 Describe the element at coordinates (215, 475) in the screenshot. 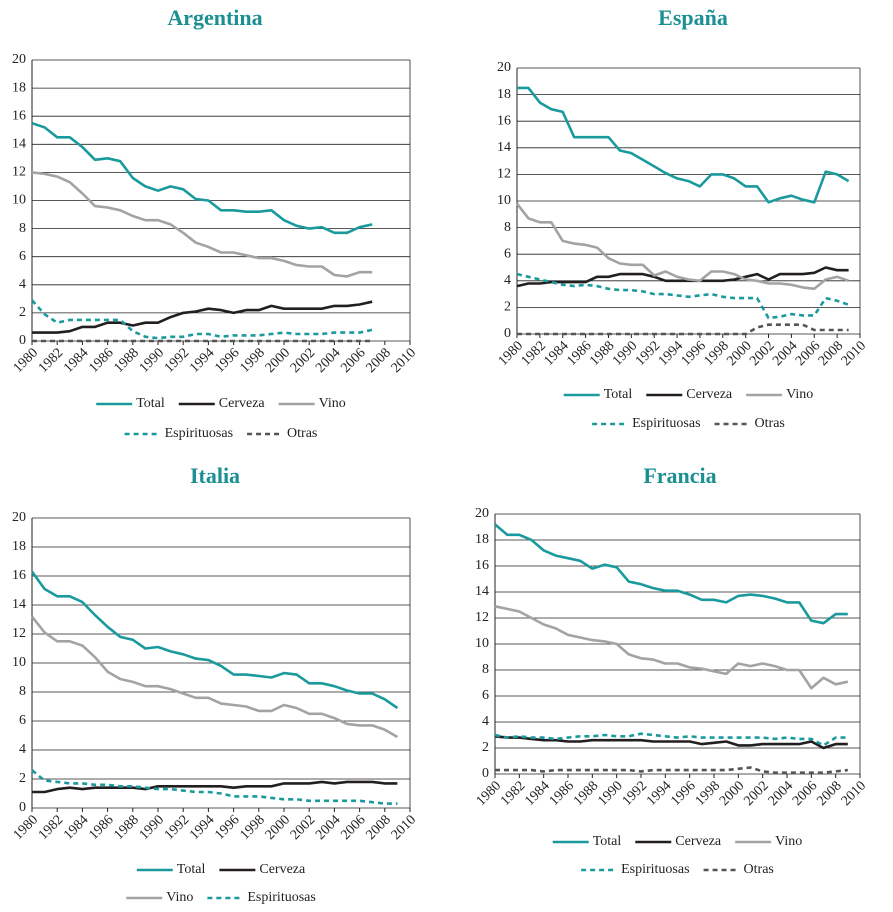

I see `chart-title: Italia` at that location.